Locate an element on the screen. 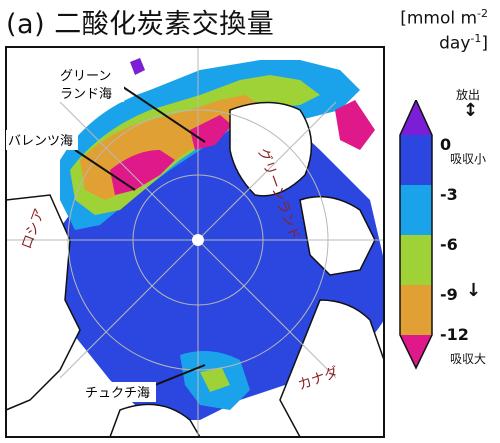  colorbar-outline is located at coordinates (416, 235).